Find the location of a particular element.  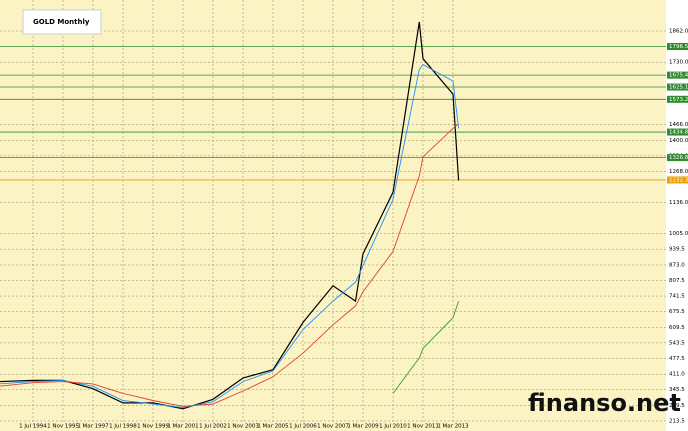

watermark: finanso.net is located at coordinates (604, 403).